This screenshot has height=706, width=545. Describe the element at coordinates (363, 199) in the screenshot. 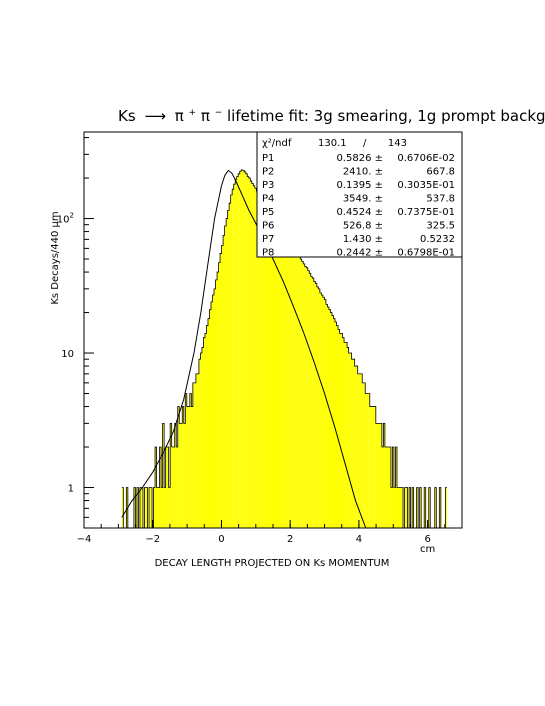

I see `stats-param-value: 3549. ±` at that location.